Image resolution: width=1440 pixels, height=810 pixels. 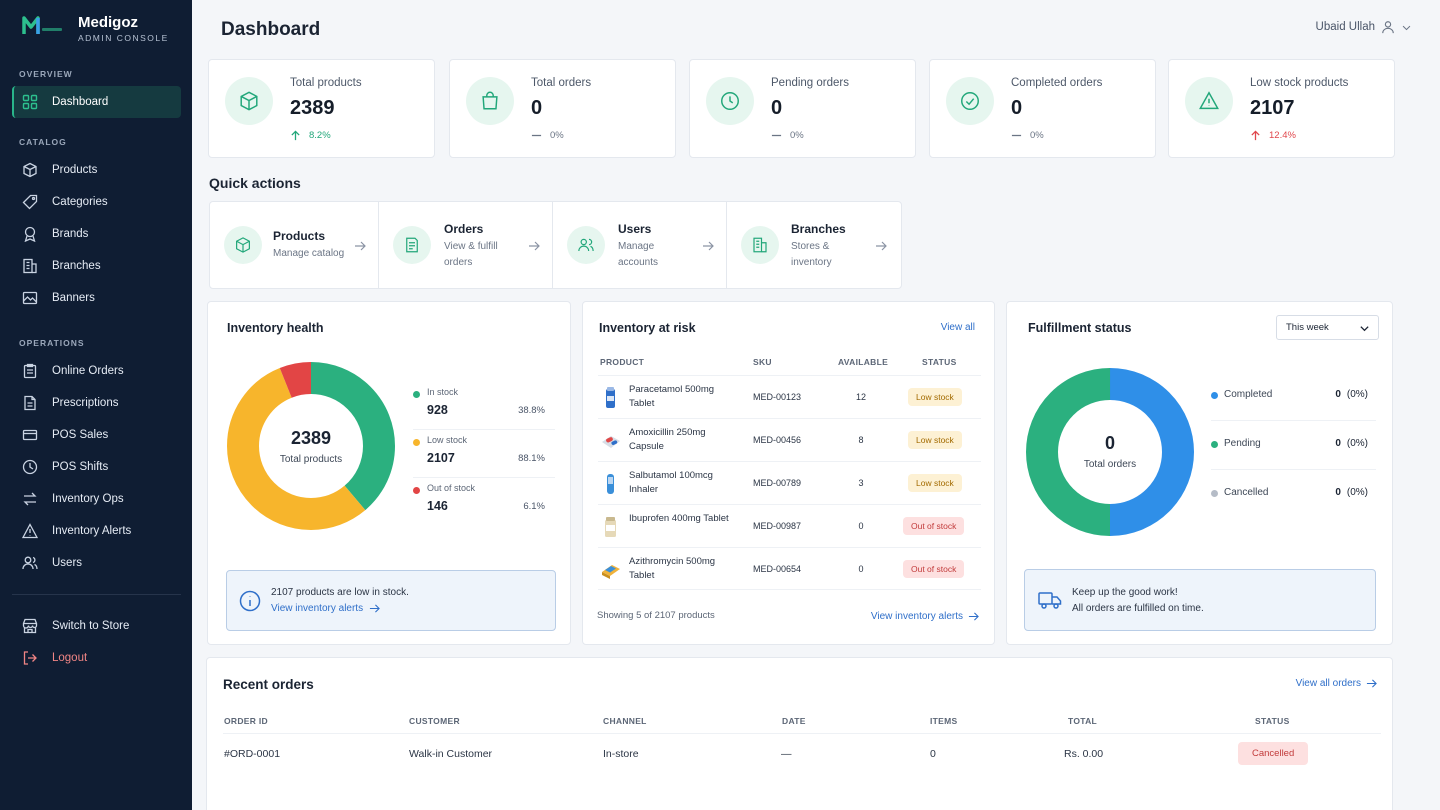 I want to click on tablet-box-icon, so click(x=611, y=572).